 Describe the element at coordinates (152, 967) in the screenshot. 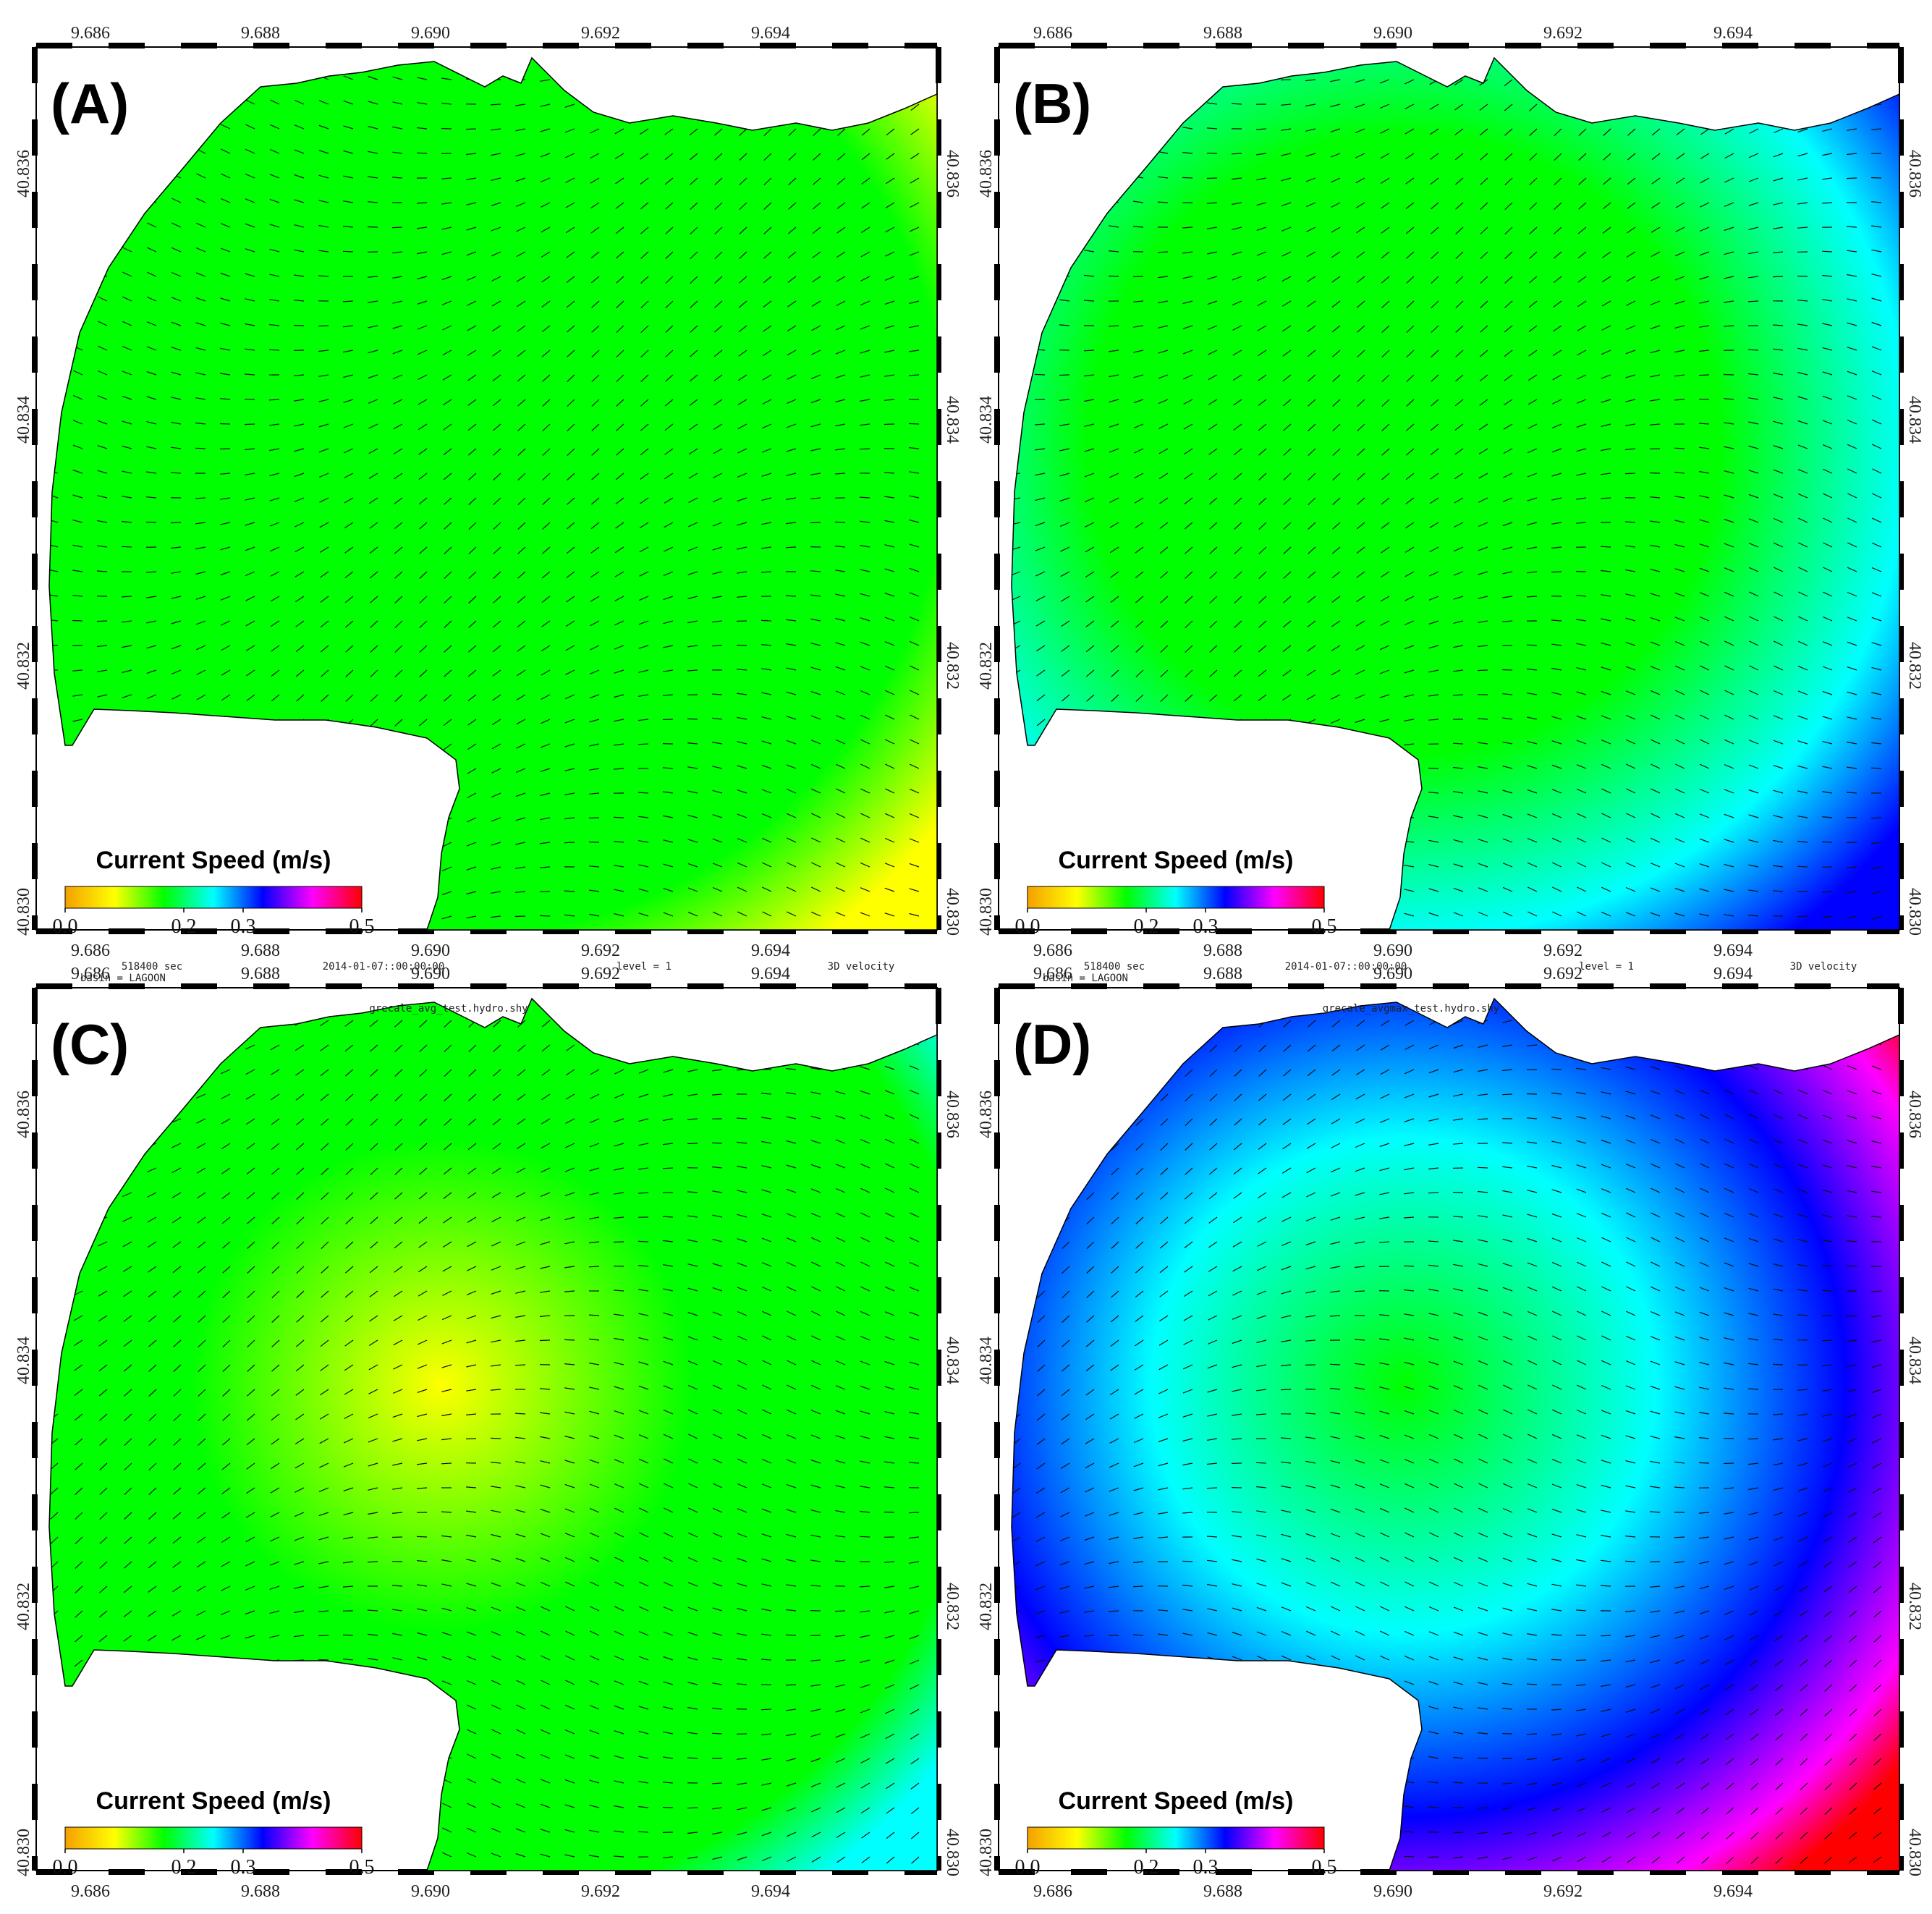

I see `header-time: 518400 sec` at that location.